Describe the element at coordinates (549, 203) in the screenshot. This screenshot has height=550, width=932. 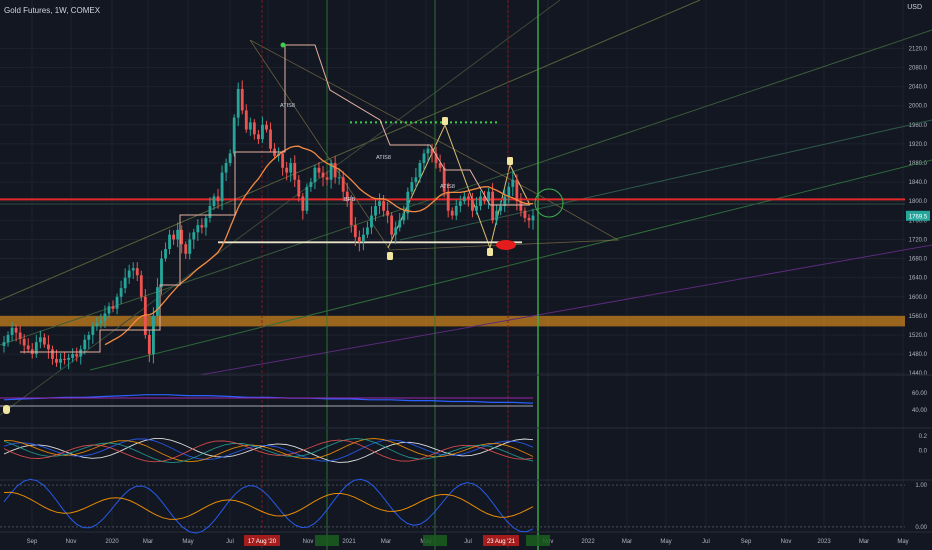
I see `target-circle` at that location.